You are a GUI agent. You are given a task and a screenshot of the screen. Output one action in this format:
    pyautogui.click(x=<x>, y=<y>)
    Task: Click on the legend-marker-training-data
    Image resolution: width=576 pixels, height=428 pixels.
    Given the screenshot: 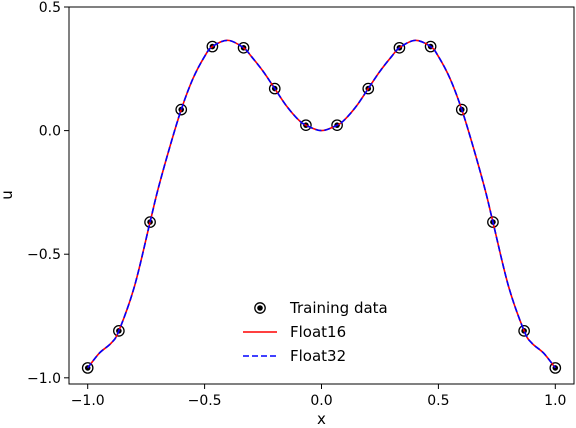 What is the action you would take?
    pyautogui.click(x=260, y=308)
    